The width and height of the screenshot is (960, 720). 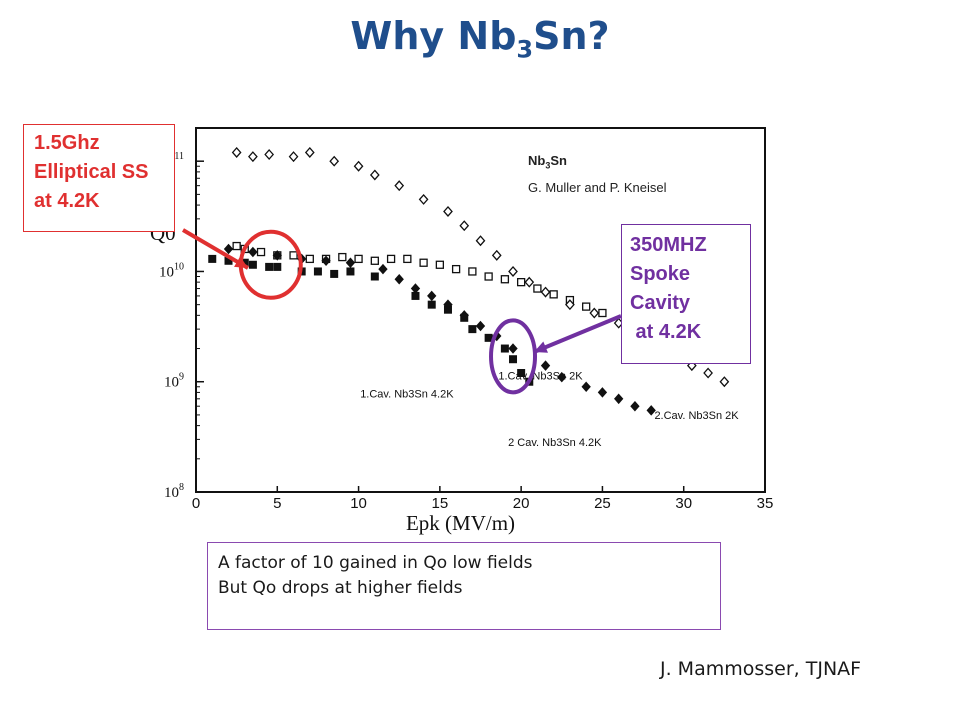 What do you see at coordinates (241, 262) in the screenshot?
I see `callout-arrow-left-head` at bounding box center [241, 262].